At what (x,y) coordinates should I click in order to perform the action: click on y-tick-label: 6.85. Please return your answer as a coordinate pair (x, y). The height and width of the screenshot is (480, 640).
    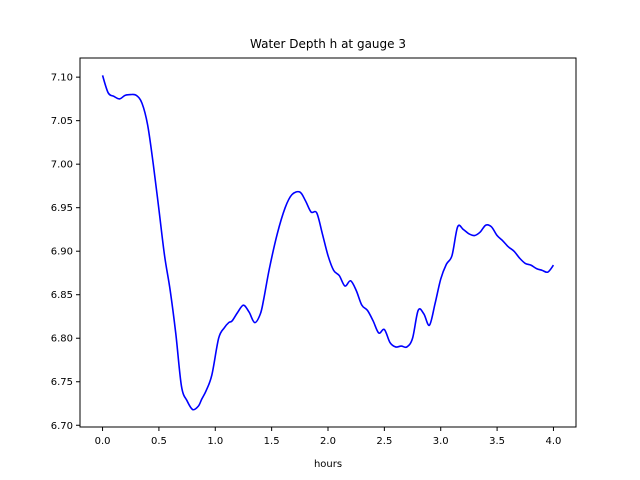
    Looking at the image, I should click on (62, 295).